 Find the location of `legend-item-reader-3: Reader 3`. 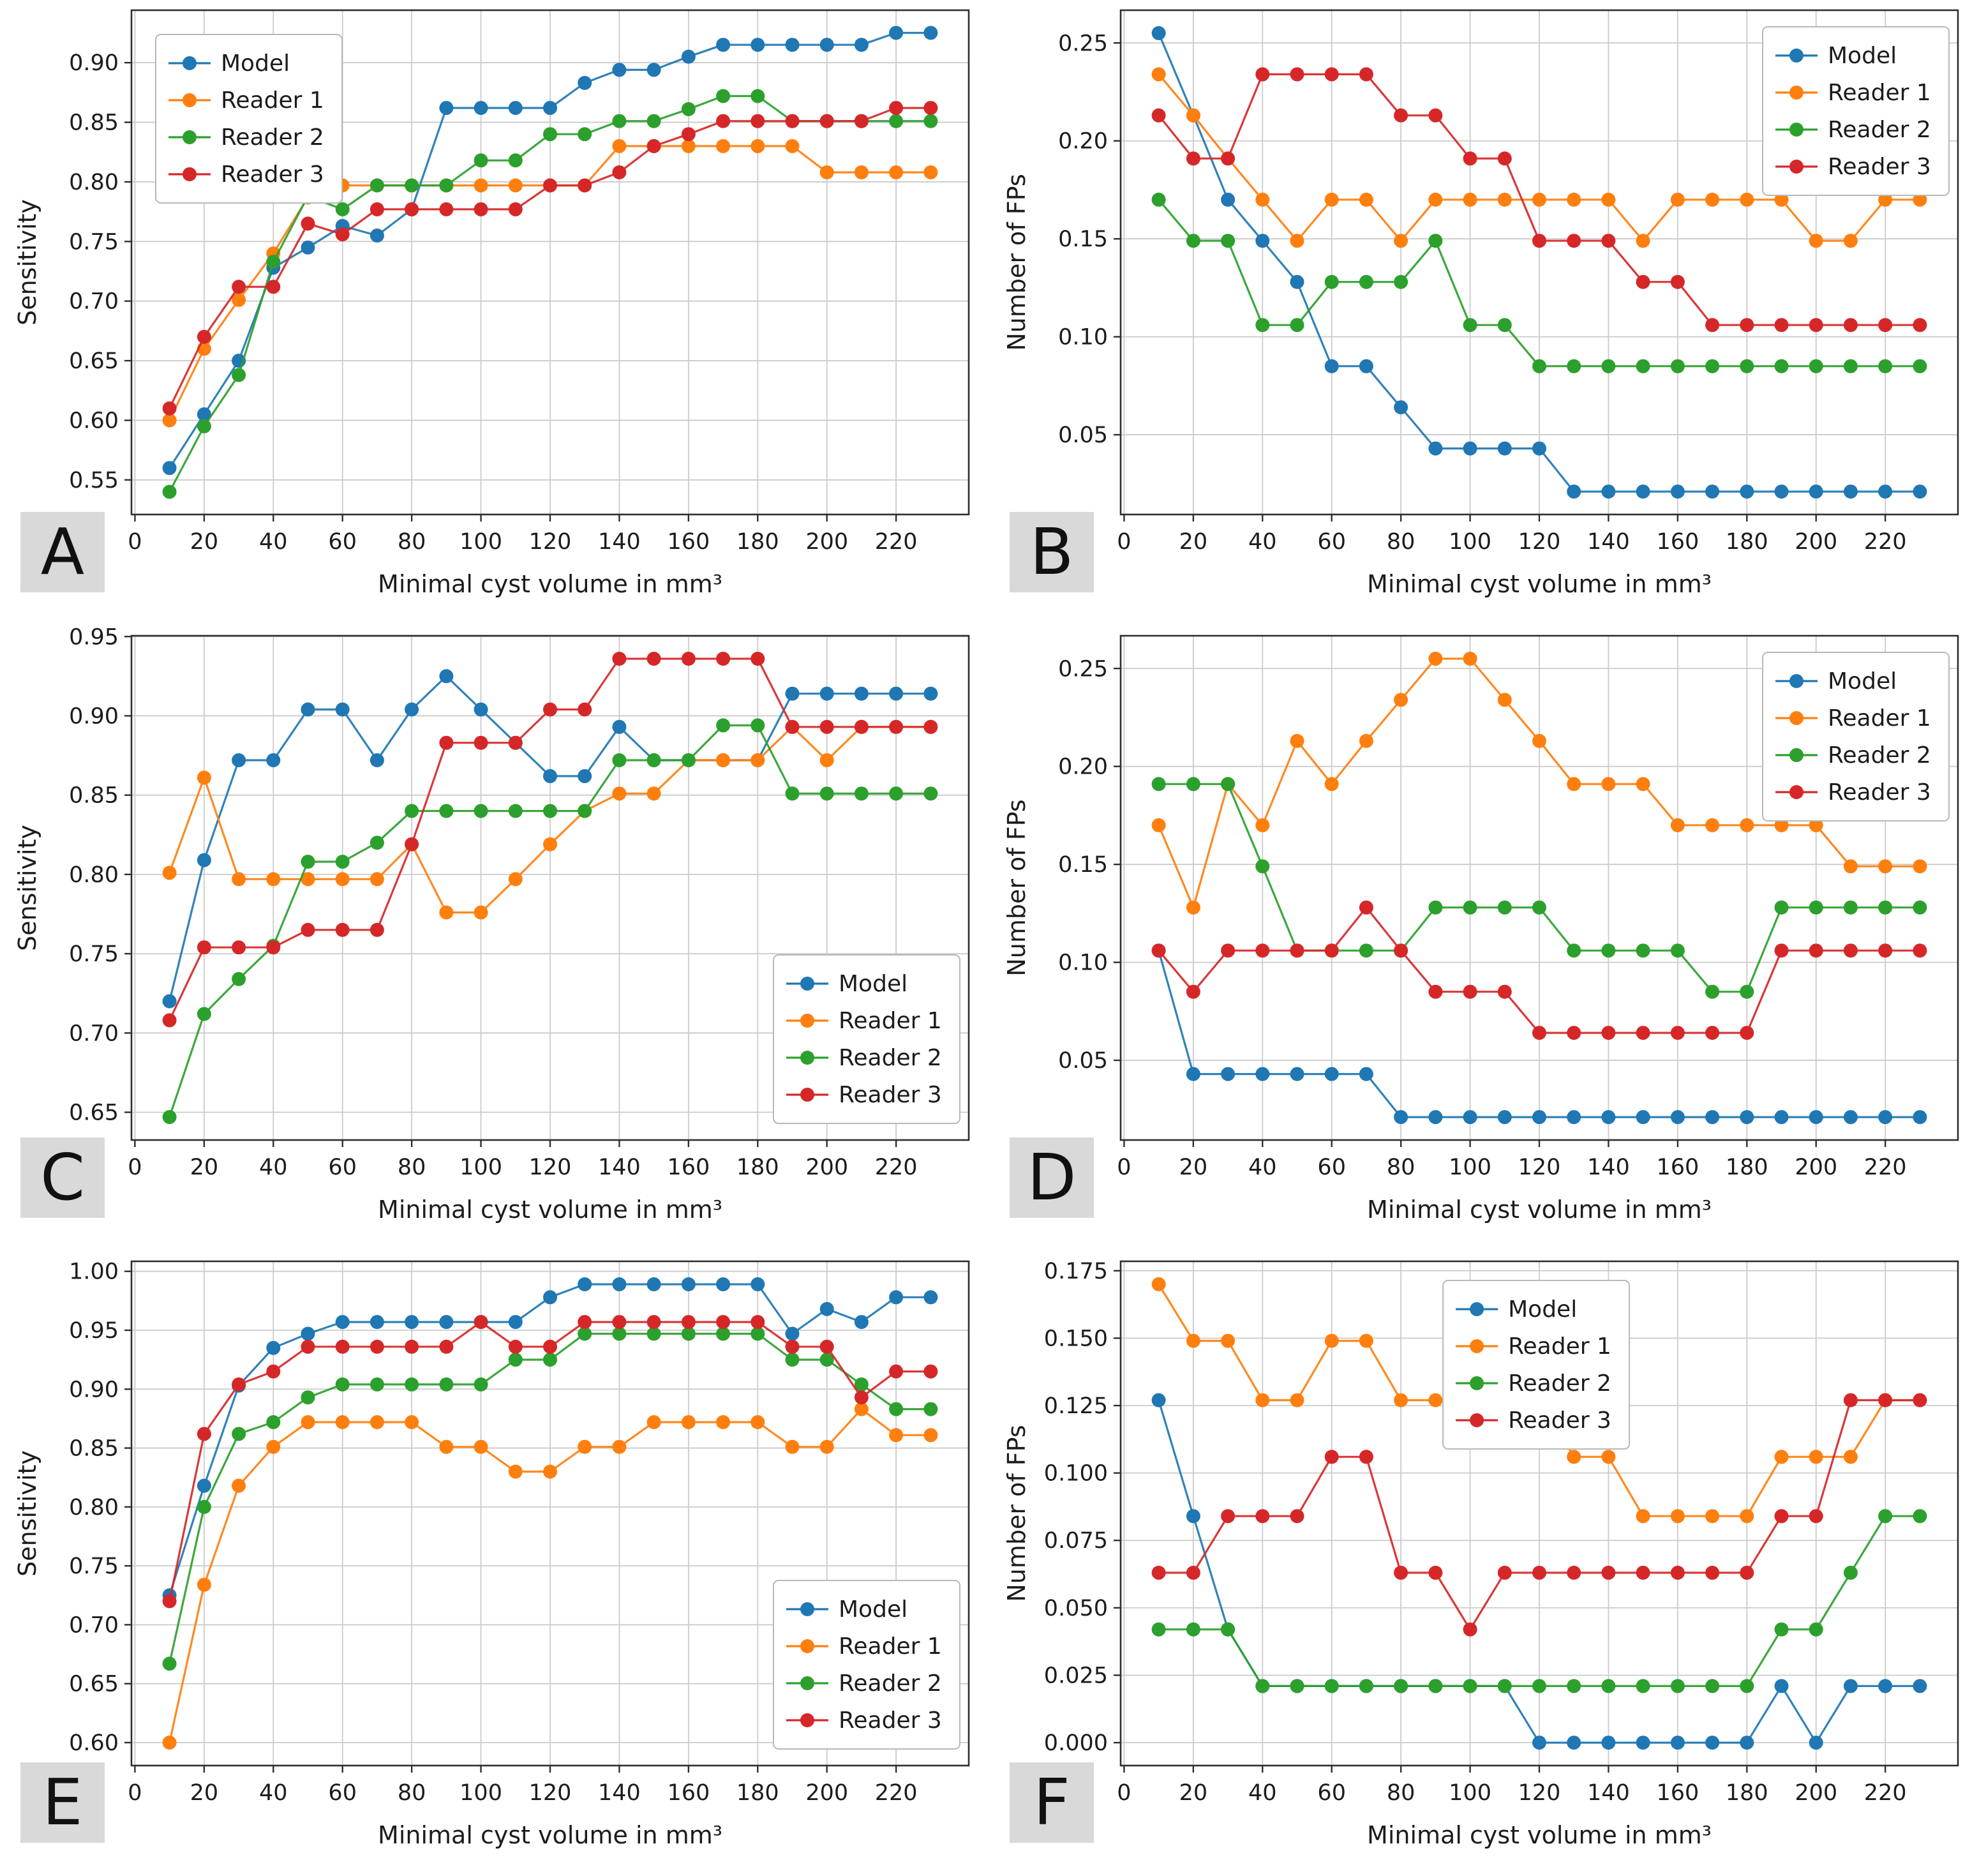

legend-item-reader-3: Reader 3 is located at coordinates (864, 1095).